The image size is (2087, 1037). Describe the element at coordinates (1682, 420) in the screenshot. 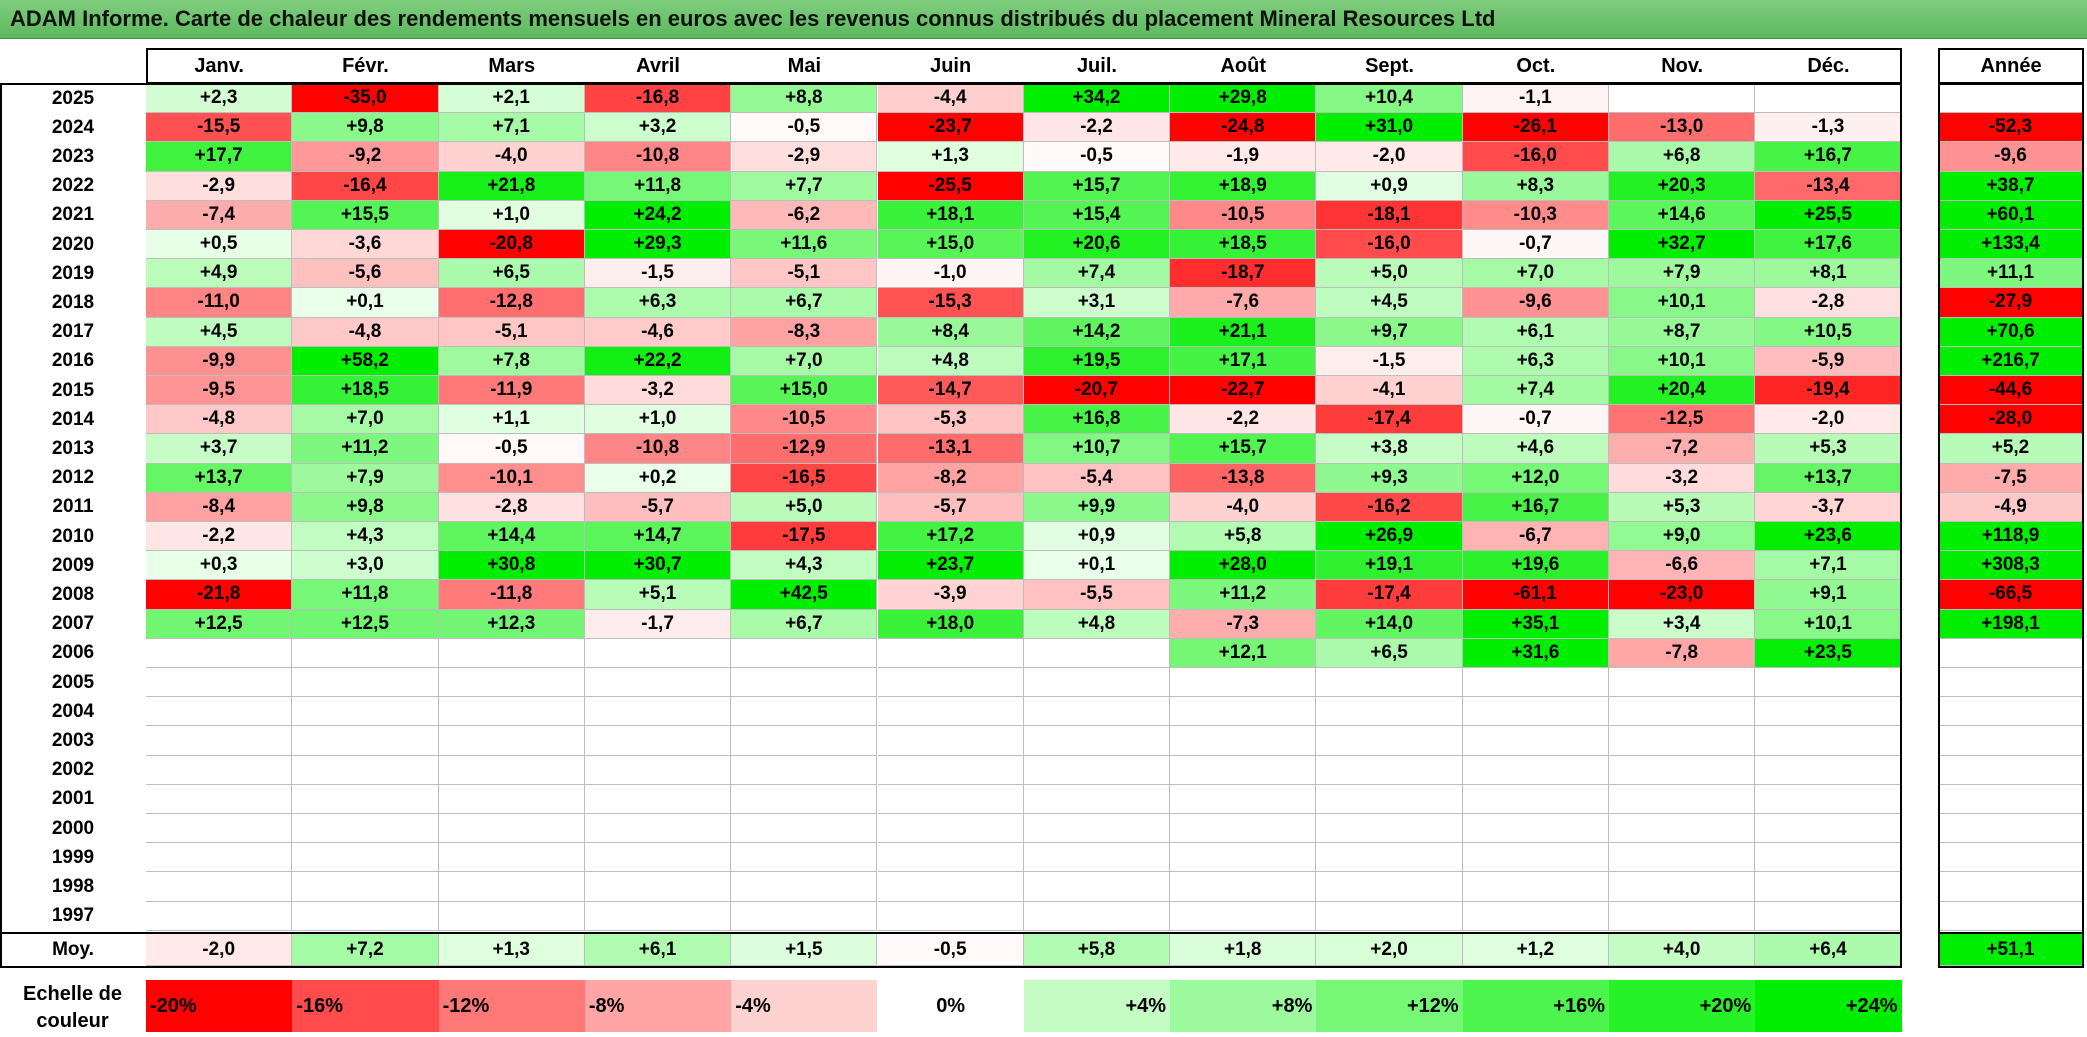

I see `heatmap-cell: -12,5` at that location.